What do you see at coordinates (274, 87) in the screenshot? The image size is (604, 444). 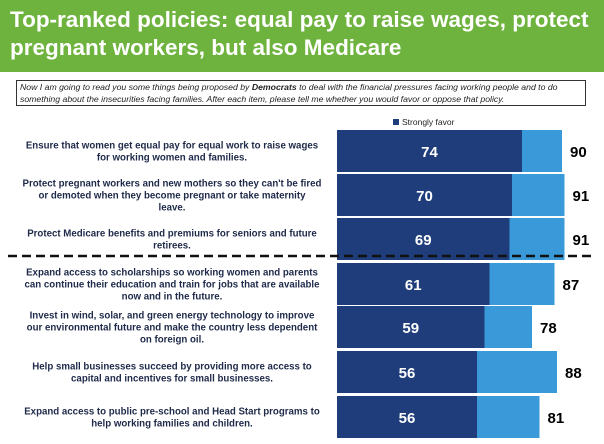 I see `question-emphasis: Democrats` at bounding box center [274, 87].